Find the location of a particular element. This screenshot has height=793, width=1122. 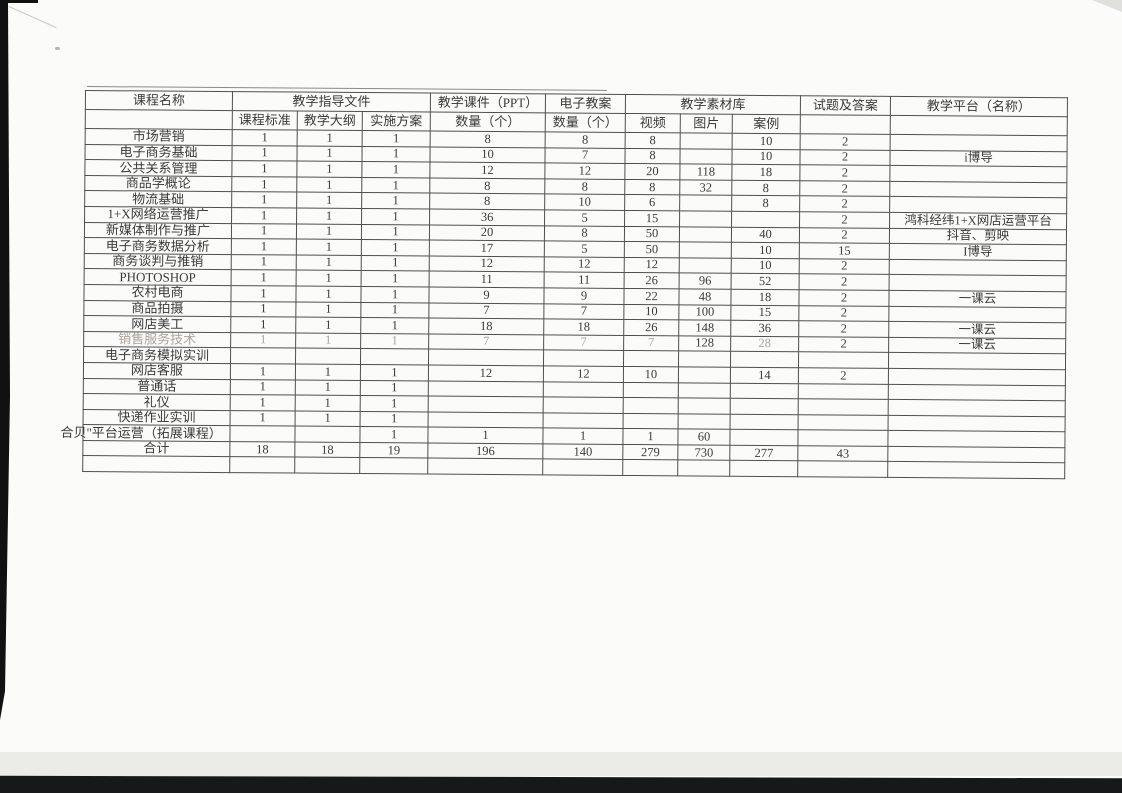

course-name-text: 物流基础 is located at coordinates (158, 199).